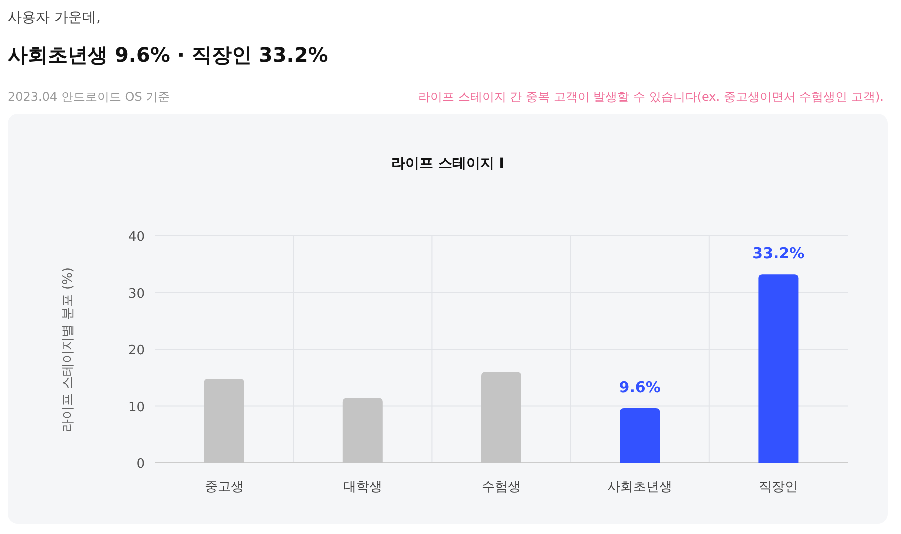 This screenshot has height=534, width=901. Describe the element at coordinates (140, 464) in the screenshot. I see `y-tick-label: 0` at that location.